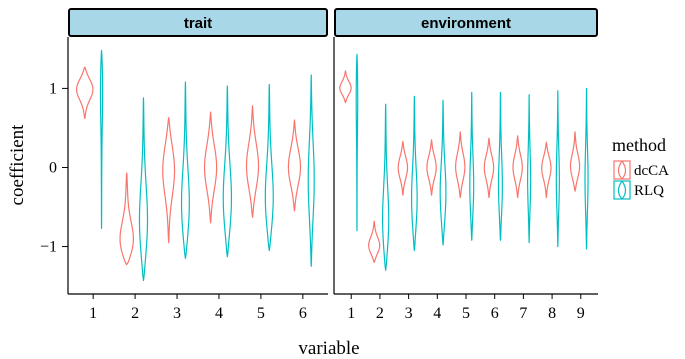 The image size is (685, 359). What do you see at coordinates (17, 165) in the screenshot?
I see `y-axis-title: coefficient` at bounding box center [17, 165].